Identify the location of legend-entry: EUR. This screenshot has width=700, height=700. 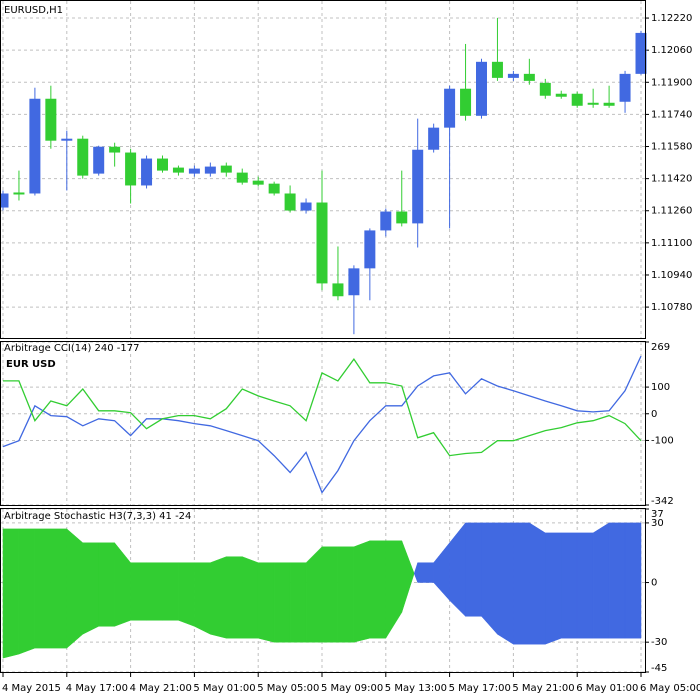
(17, 364).